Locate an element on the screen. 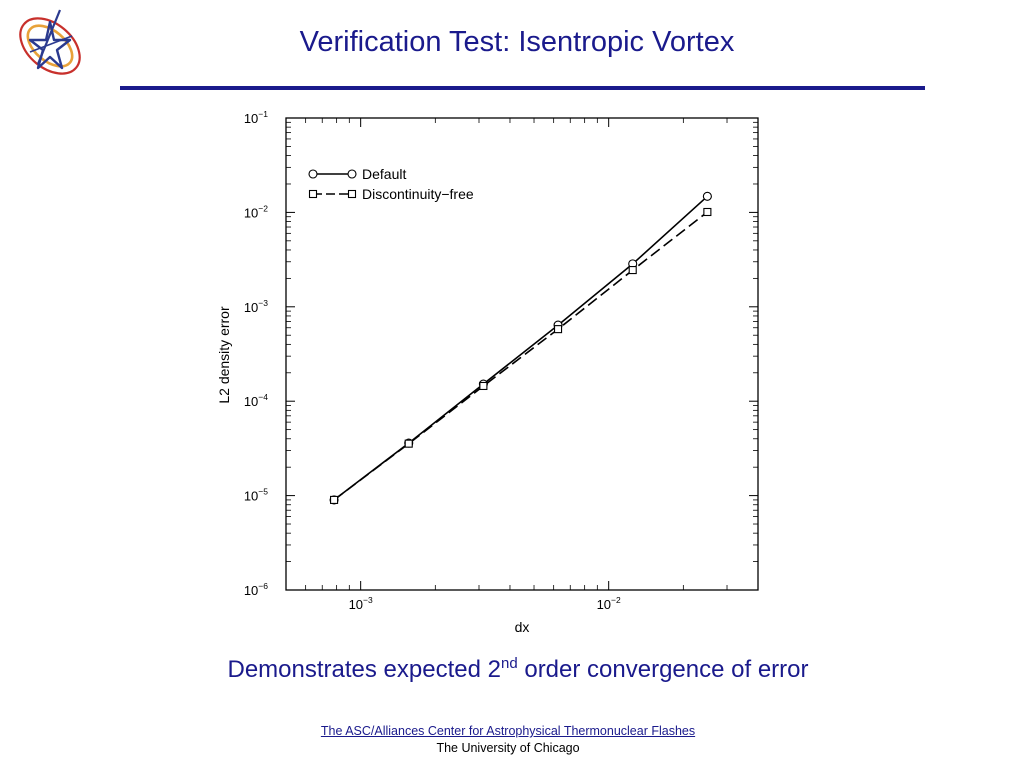  y-tick-label: 10⁻⁵ is located at coordinates (256, 495).